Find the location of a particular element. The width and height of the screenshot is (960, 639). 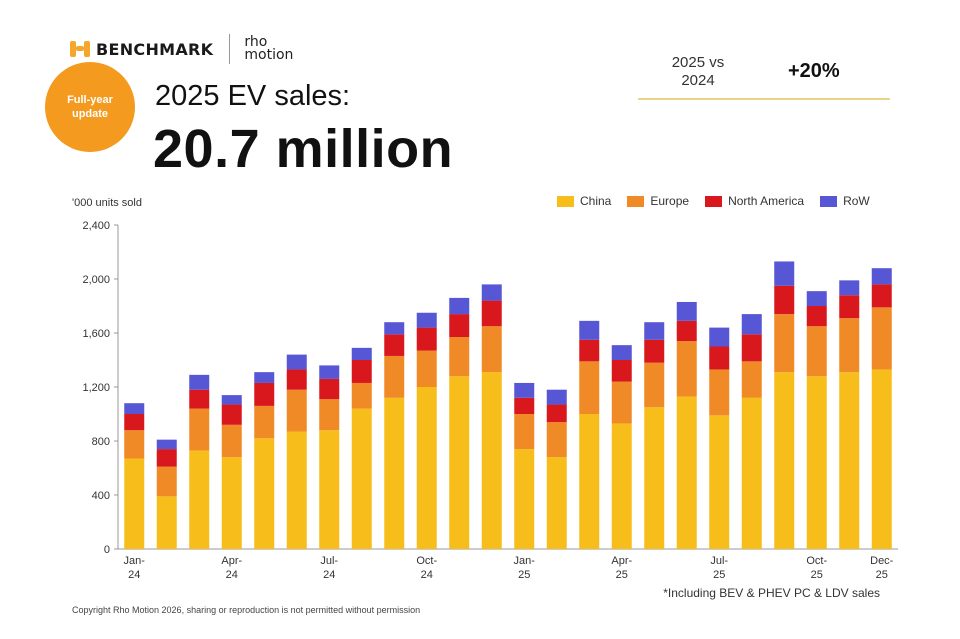

yoy-comparison: 2025 vs 2024 +20% is located at coordinates (764, 75).